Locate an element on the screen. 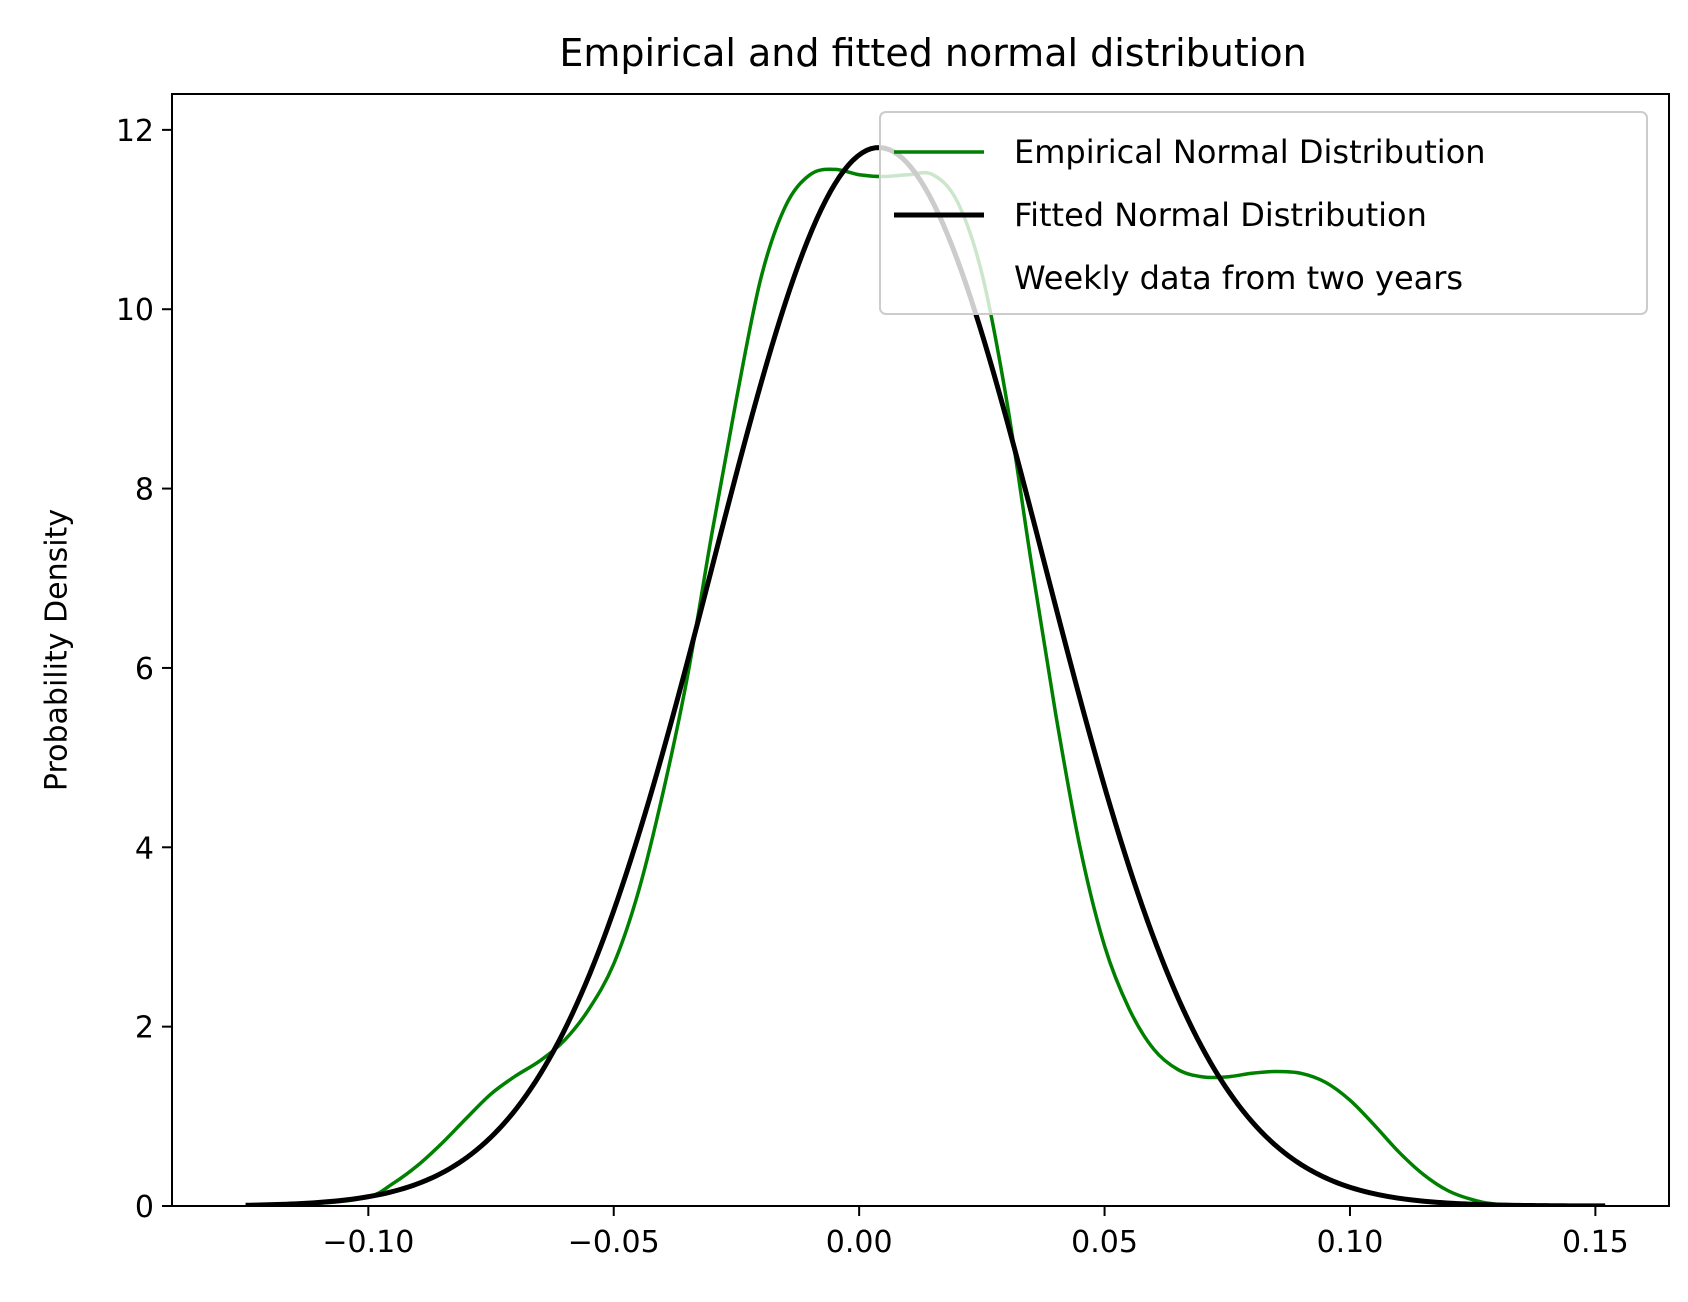  y-tick-label: 0 is located at coordinates (144, 1207).